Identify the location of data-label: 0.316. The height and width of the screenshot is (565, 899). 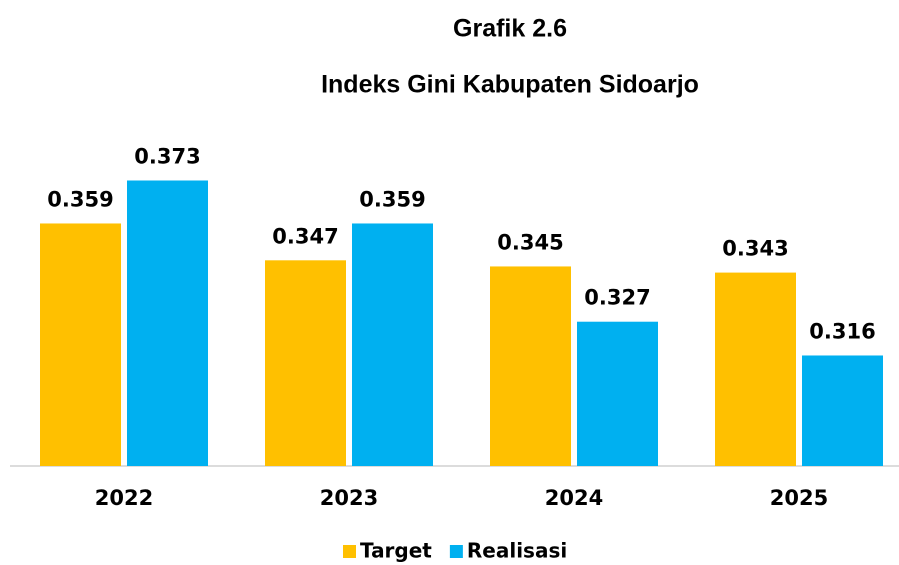
(842, 331).